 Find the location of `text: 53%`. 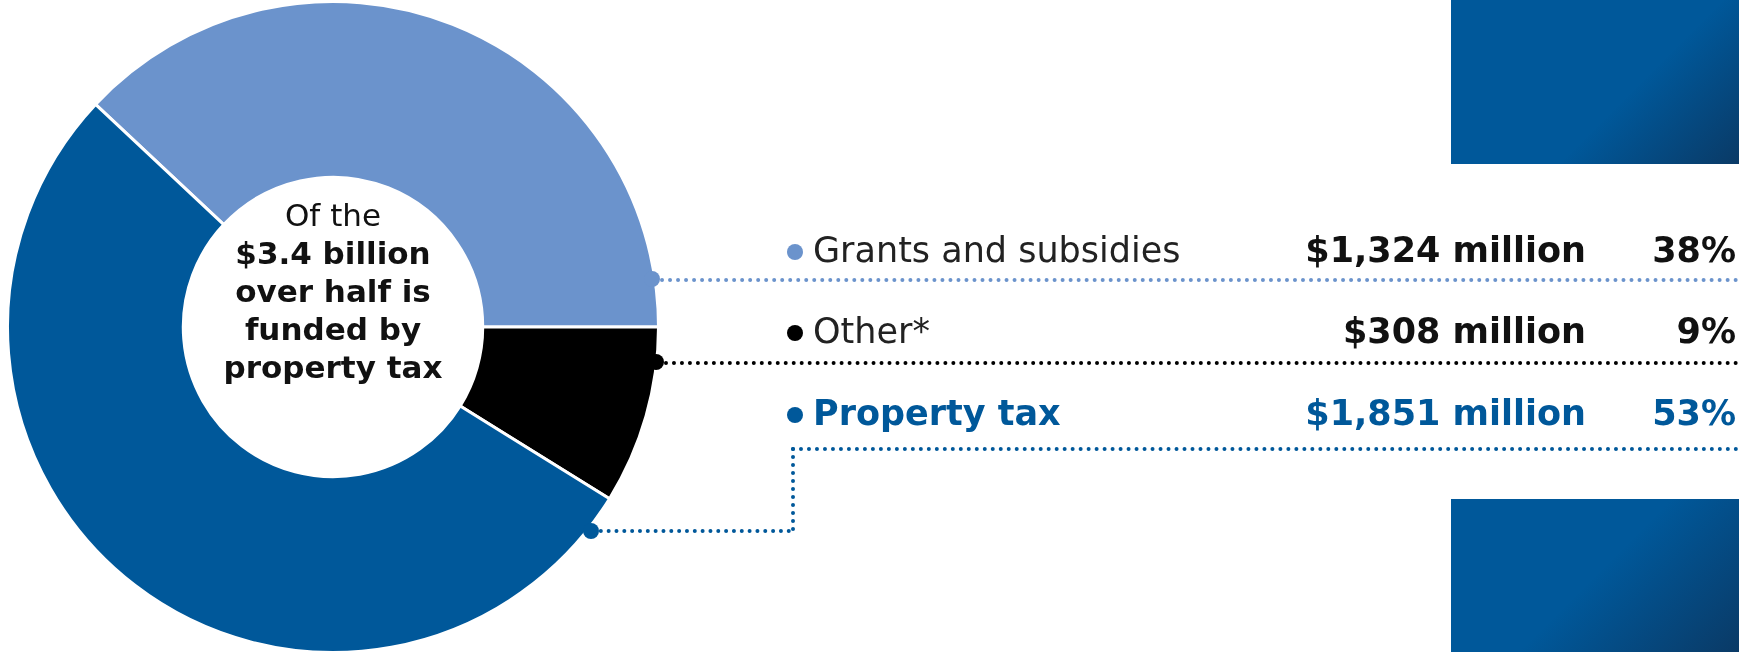

text: 53% is located at coordinates (1694, 413).